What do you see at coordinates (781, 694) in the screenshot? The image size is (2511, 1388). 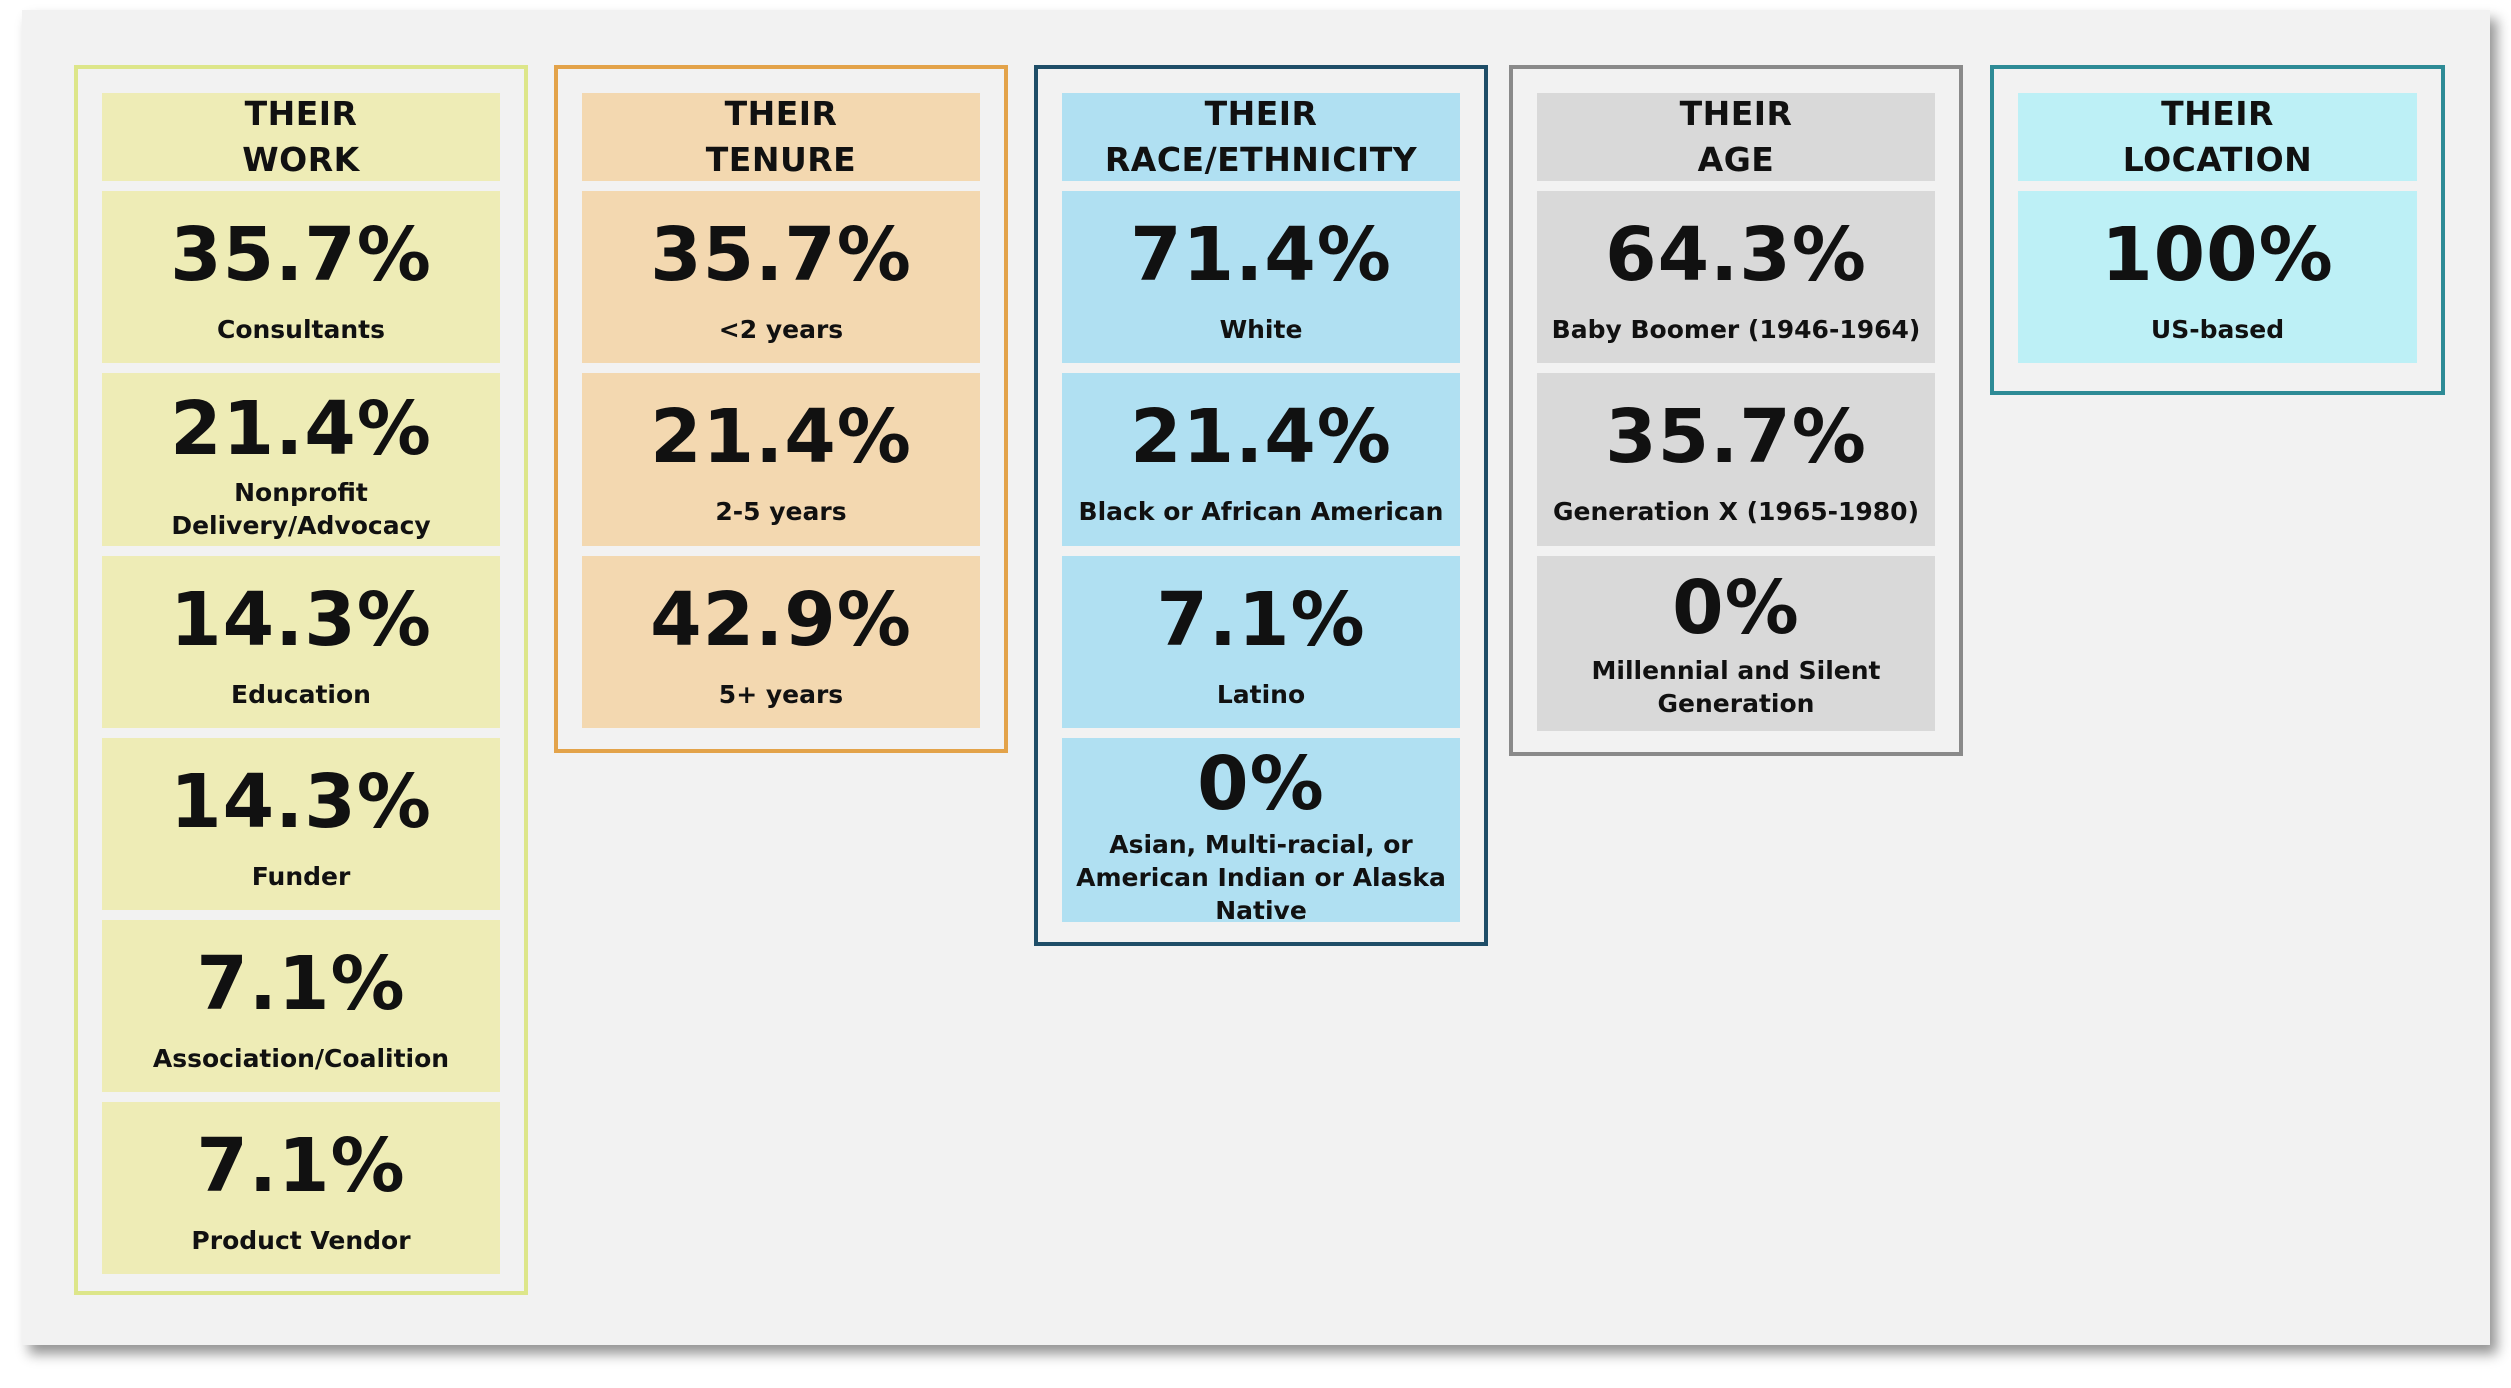 I see `stat-label: 5+ years` at bounding box center [781, 694].